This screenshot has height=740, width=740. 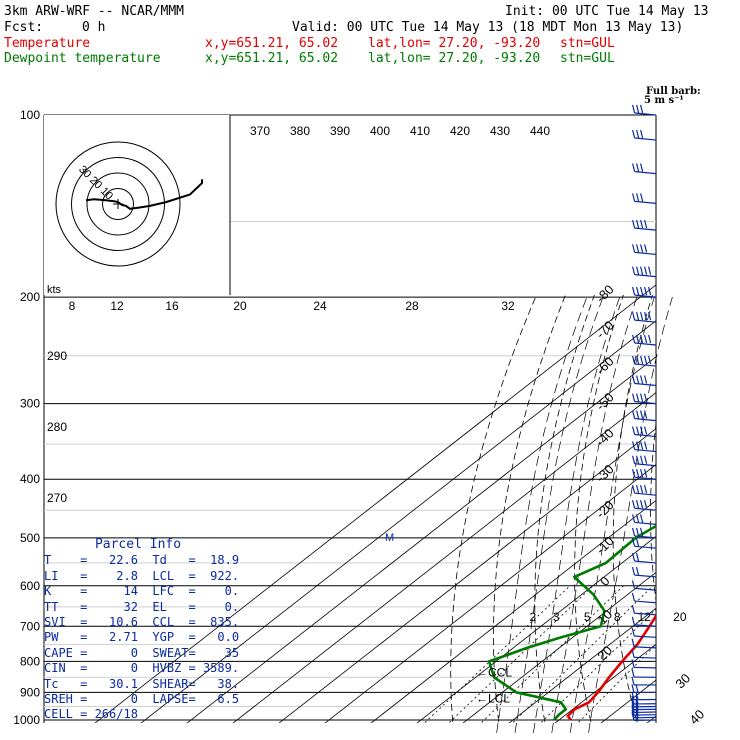 I want to click on parcel-info-title: Parcel Info, so click(x=138, y=544).